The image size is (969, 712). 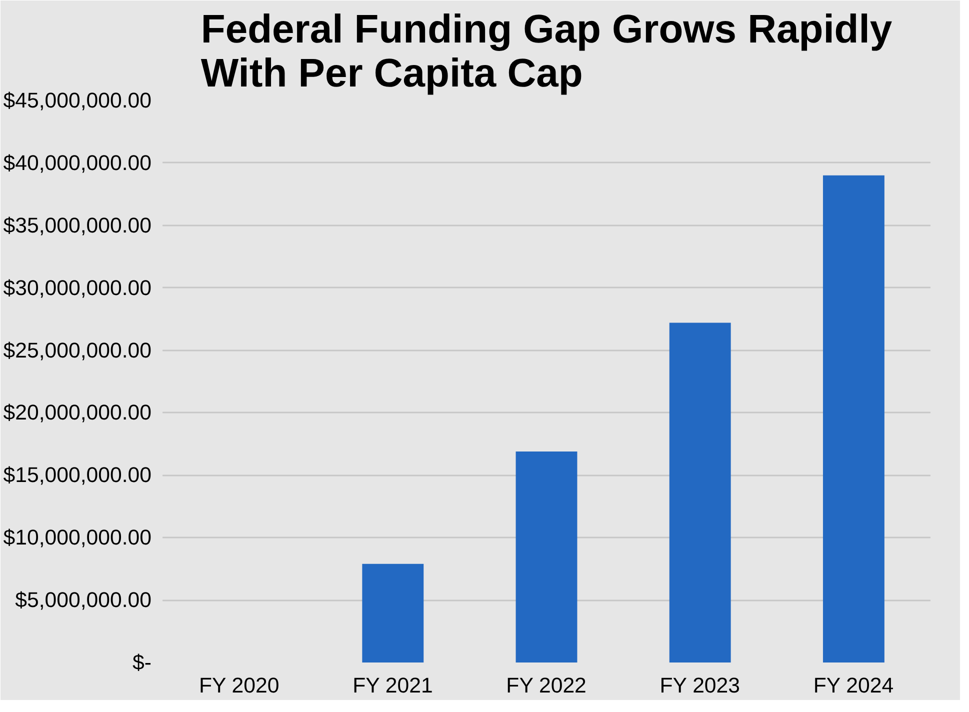 I want to click on y-tick-label: $20,000,000.00, so click(x=77, y=412).